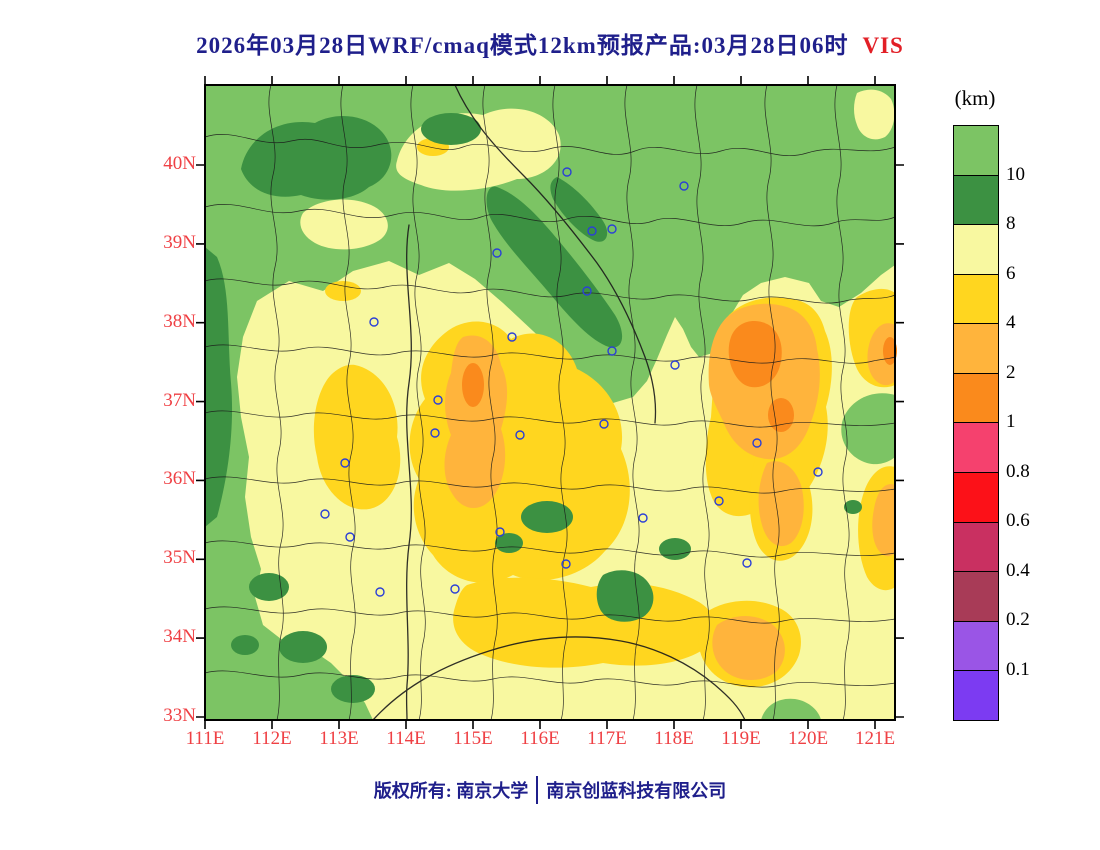 Image resolution: width=1100 pixels, height=850 pixels. What do you see at coordinates (1018, 471) in the screenshot?
I see `legend-tick-label: 0.8` at bounding box center [1018, 471].